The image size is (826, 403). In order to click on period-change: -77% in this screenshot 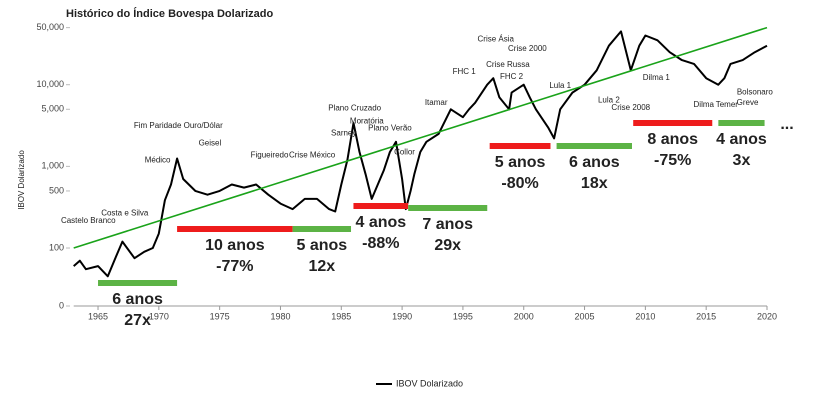, I will do `click(234, 266)`.